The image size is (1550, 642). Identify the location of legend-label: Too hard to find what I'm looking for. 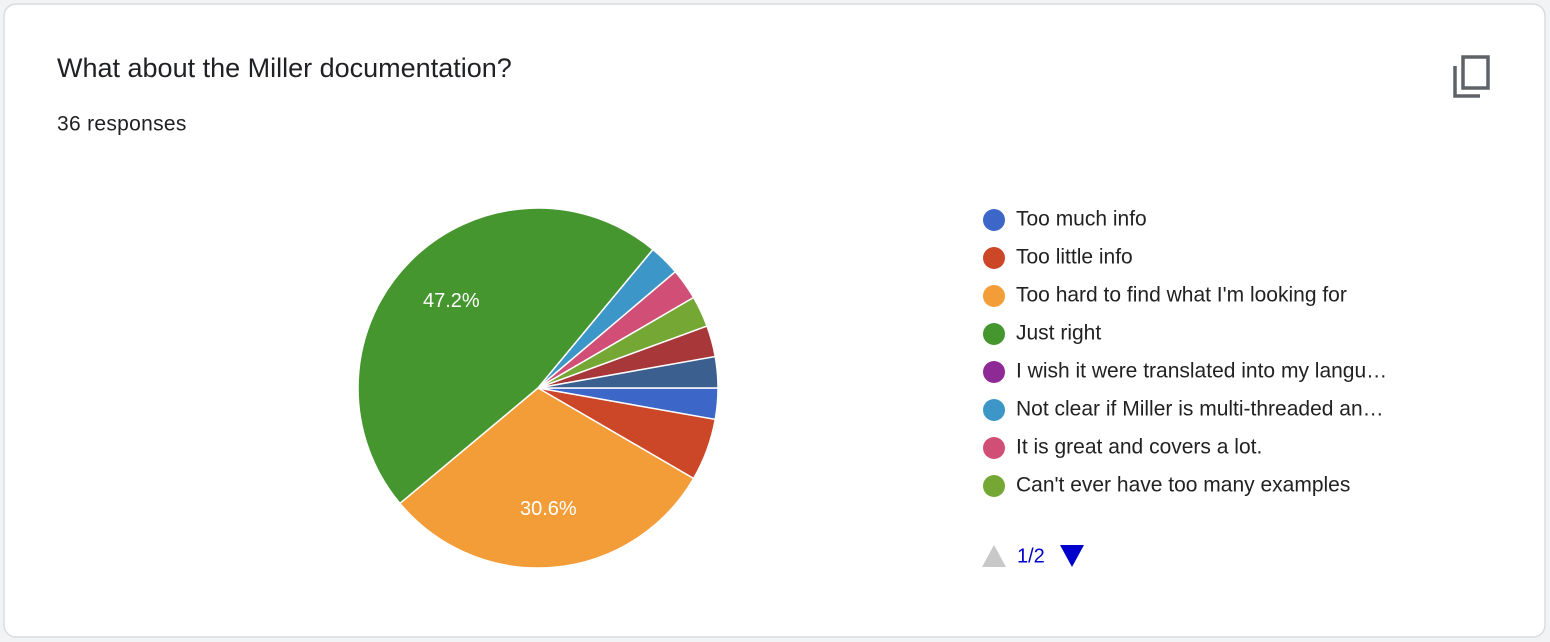
(1181, 295).